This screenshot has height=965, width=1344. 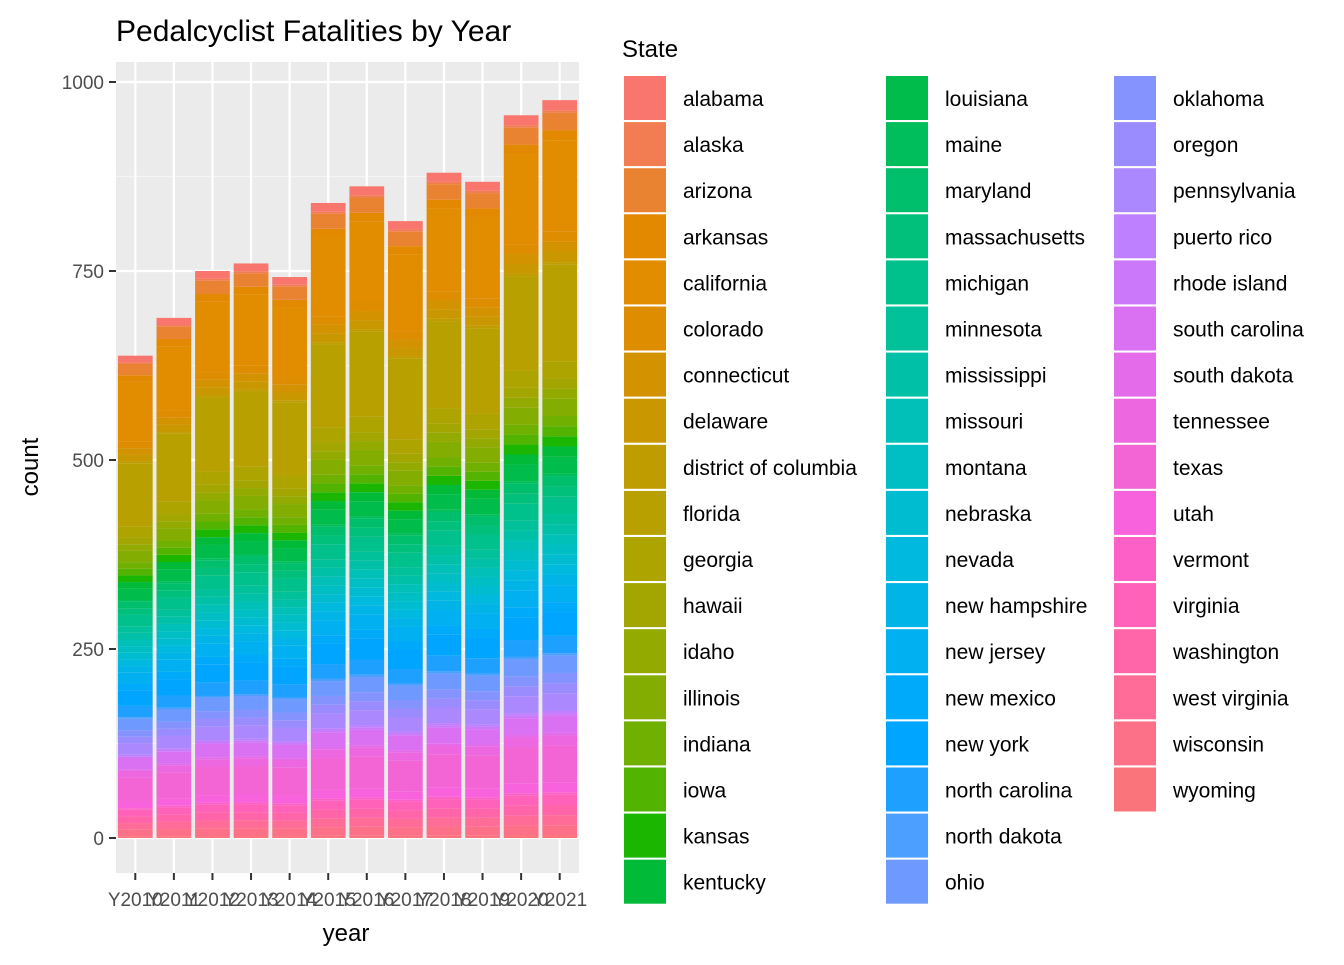 What do you see at coordinates (212, 582) in the screenshot?
I see `bar-segment-michigan` at bounding box center [212, 582].